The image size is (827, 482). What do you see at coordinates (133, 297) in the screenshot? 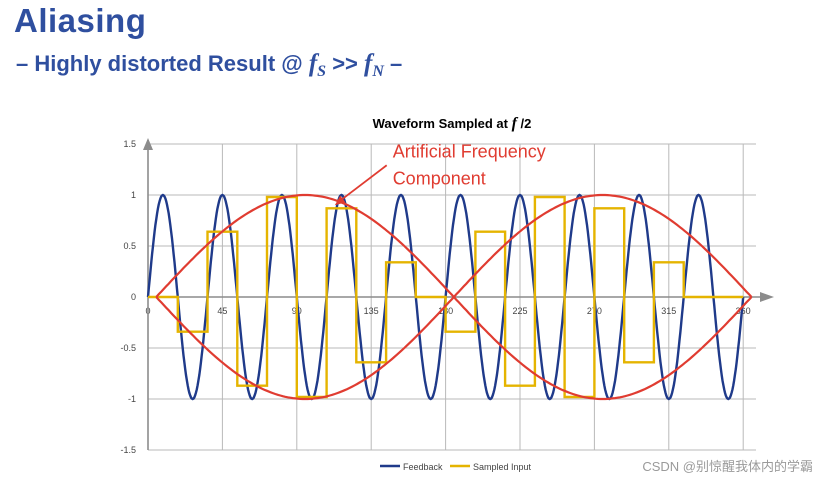
I see `y-tick-label: 0` at bounding box center [133, 297].